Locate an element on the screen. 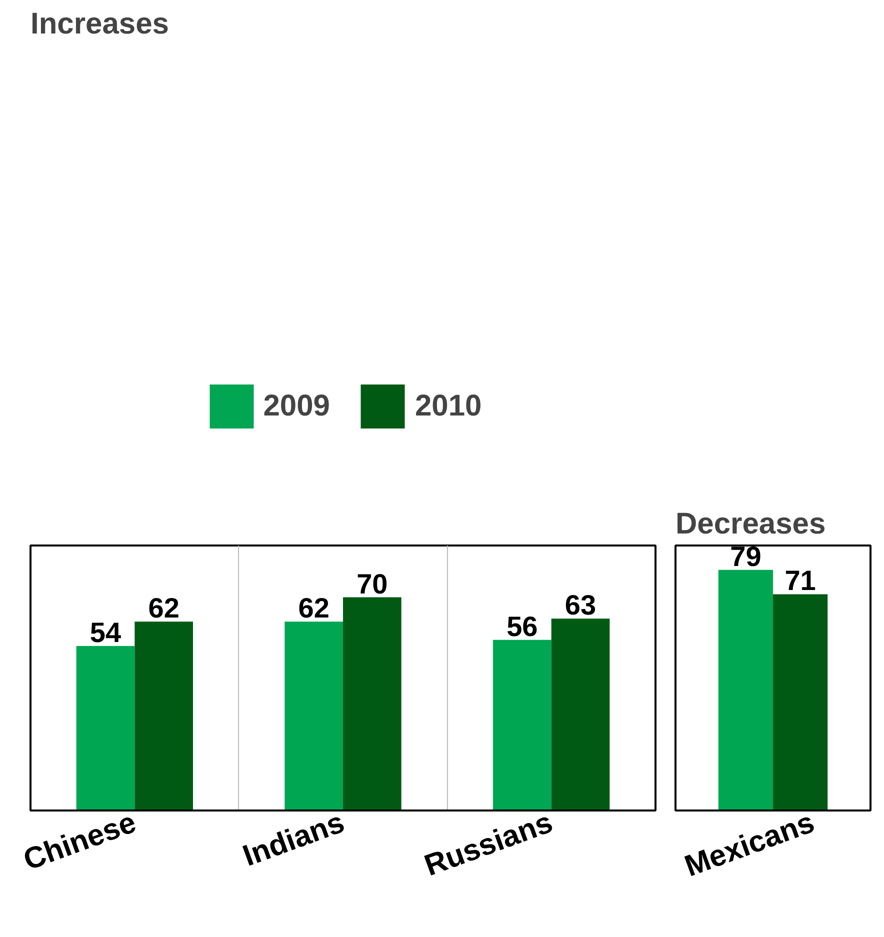 The height and width of the screenshot is (937, 884). legend-label: 2009 is located at coordinates (296, 406).